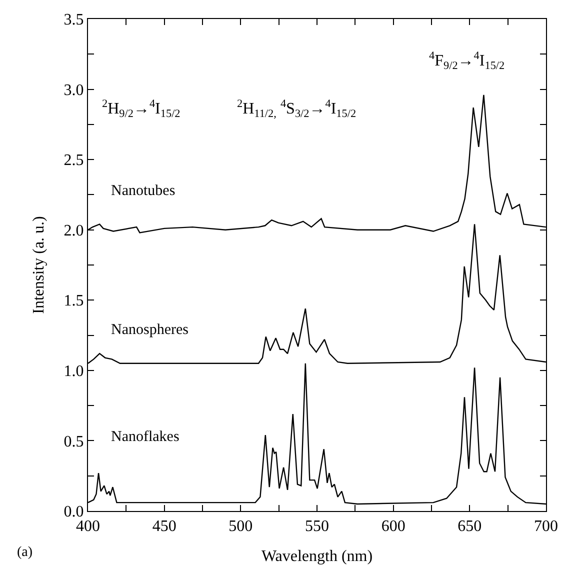  What do you see at coordinates (141, 109) in the screenshot?
I see `annotation: $^{2}$H$_{9/2}$→$^{4}$I$_{15/2}$` at bounding box center [141, 109].